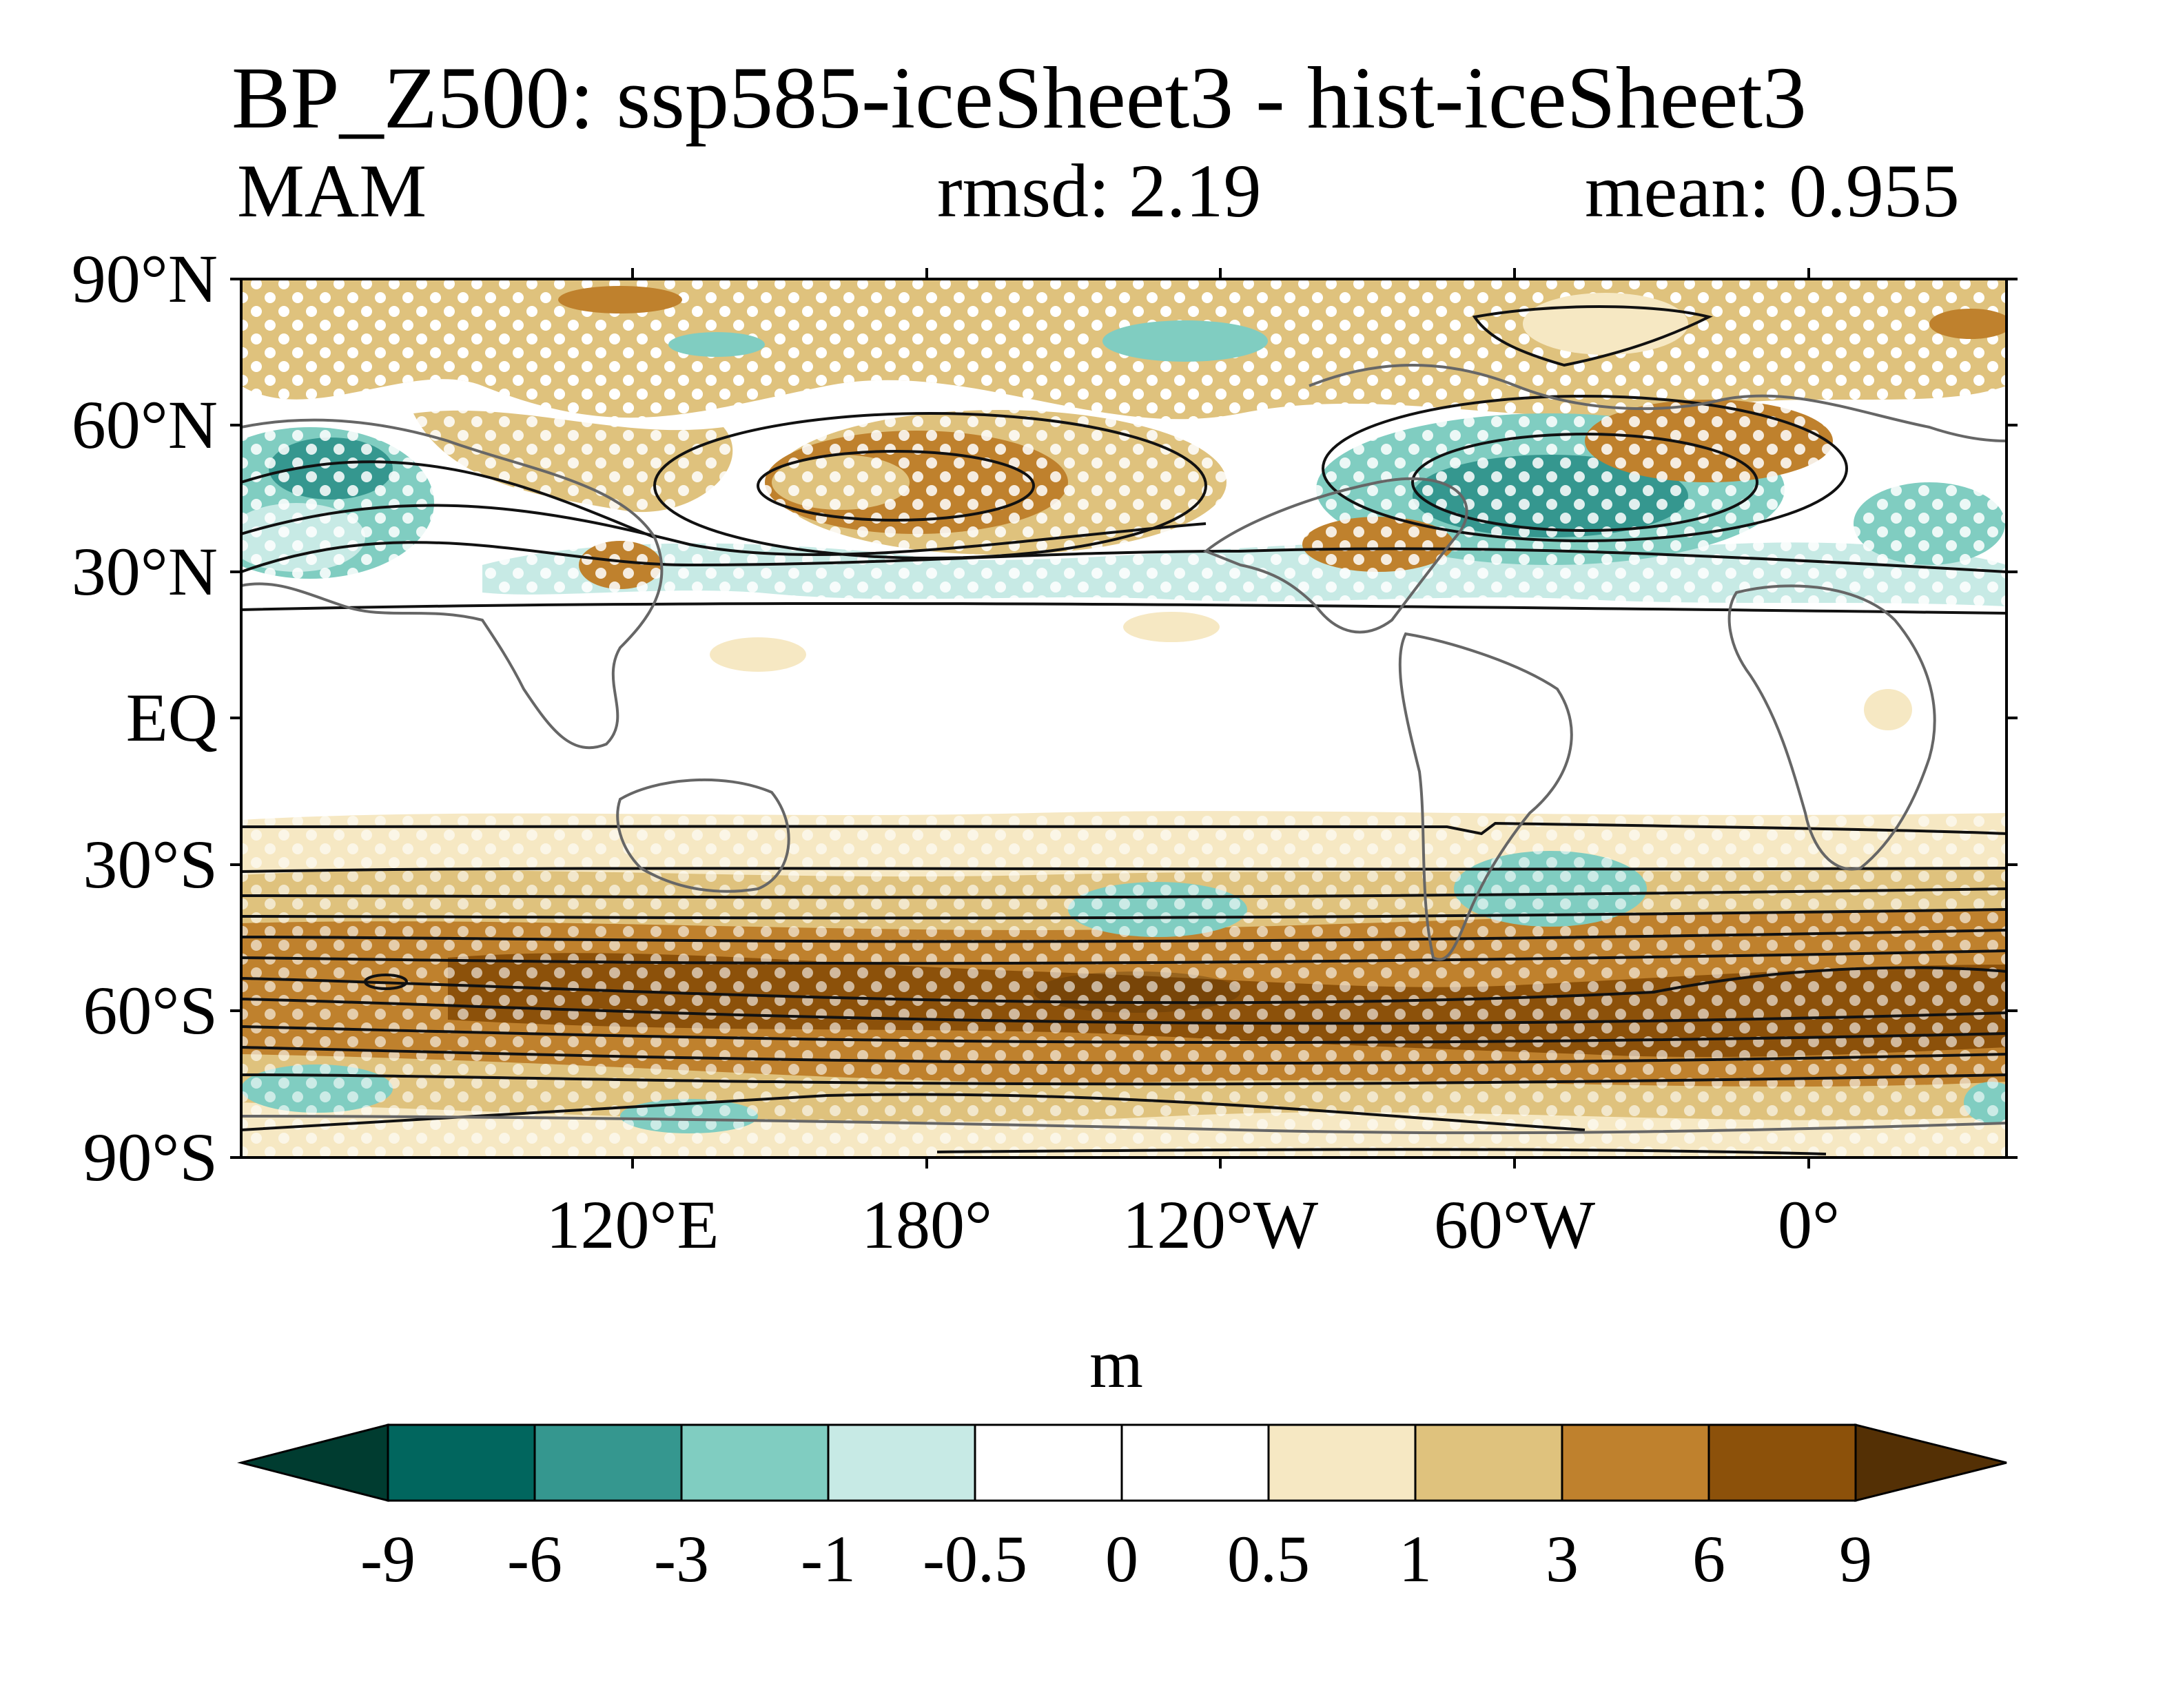  I want to click on colorbar-label: -0.5, so click(975, 1559).